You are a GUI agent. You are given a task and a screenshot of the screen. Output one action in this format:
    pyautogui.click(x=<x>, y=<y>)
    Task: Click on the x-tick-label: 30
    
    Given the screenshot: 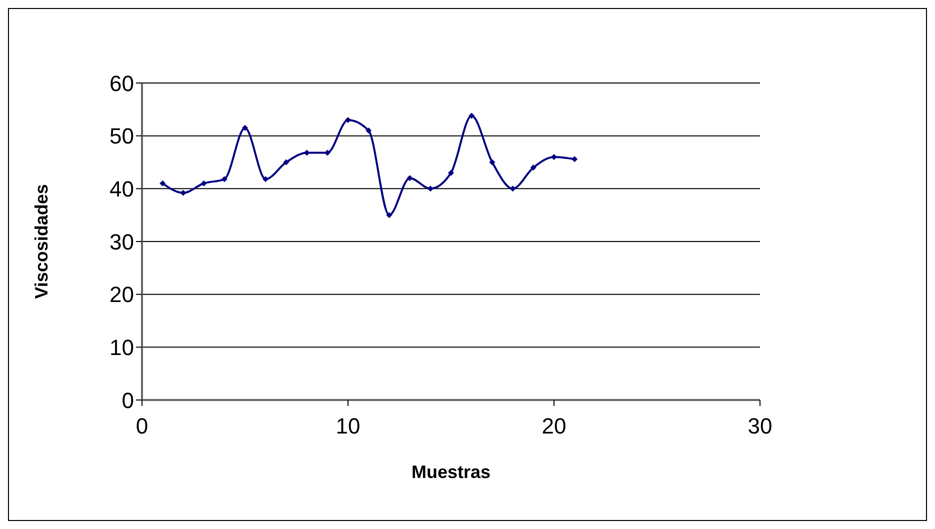 What is the action you would take?
    pyautogui.click(x=760, y=426)
    